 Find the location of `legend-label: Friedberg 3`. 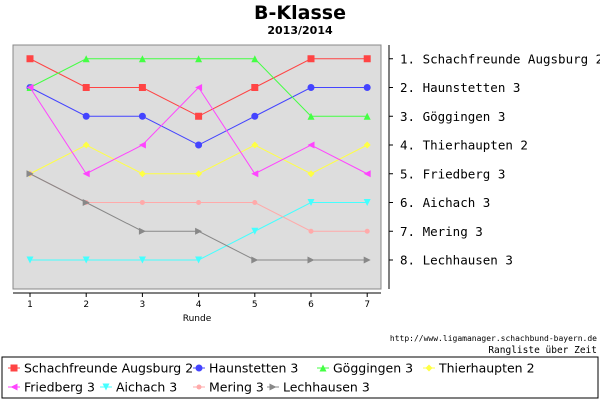

legend-label: Friedberg 3 is located at coordinates (59, 387).